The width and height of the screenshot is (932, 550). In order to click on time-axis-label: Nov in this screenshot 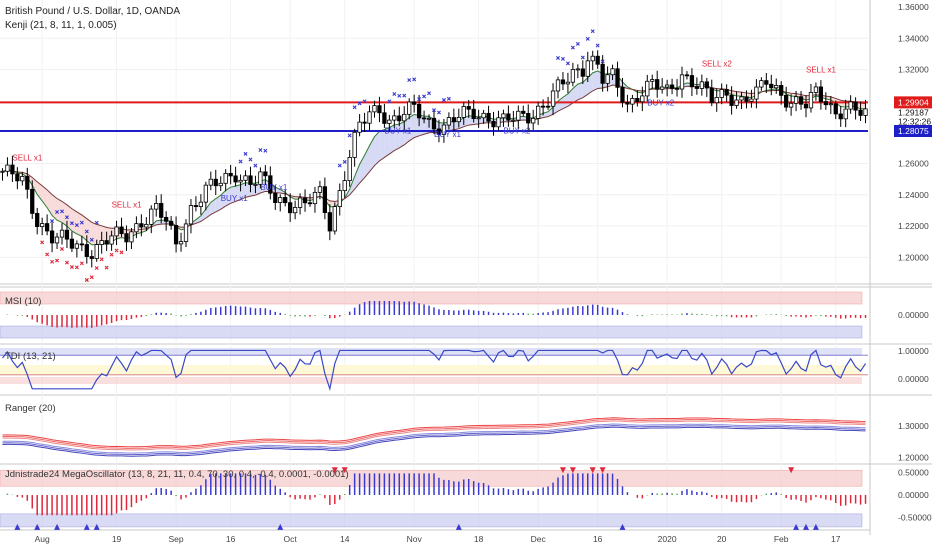, I will do `click(415, 539)`.